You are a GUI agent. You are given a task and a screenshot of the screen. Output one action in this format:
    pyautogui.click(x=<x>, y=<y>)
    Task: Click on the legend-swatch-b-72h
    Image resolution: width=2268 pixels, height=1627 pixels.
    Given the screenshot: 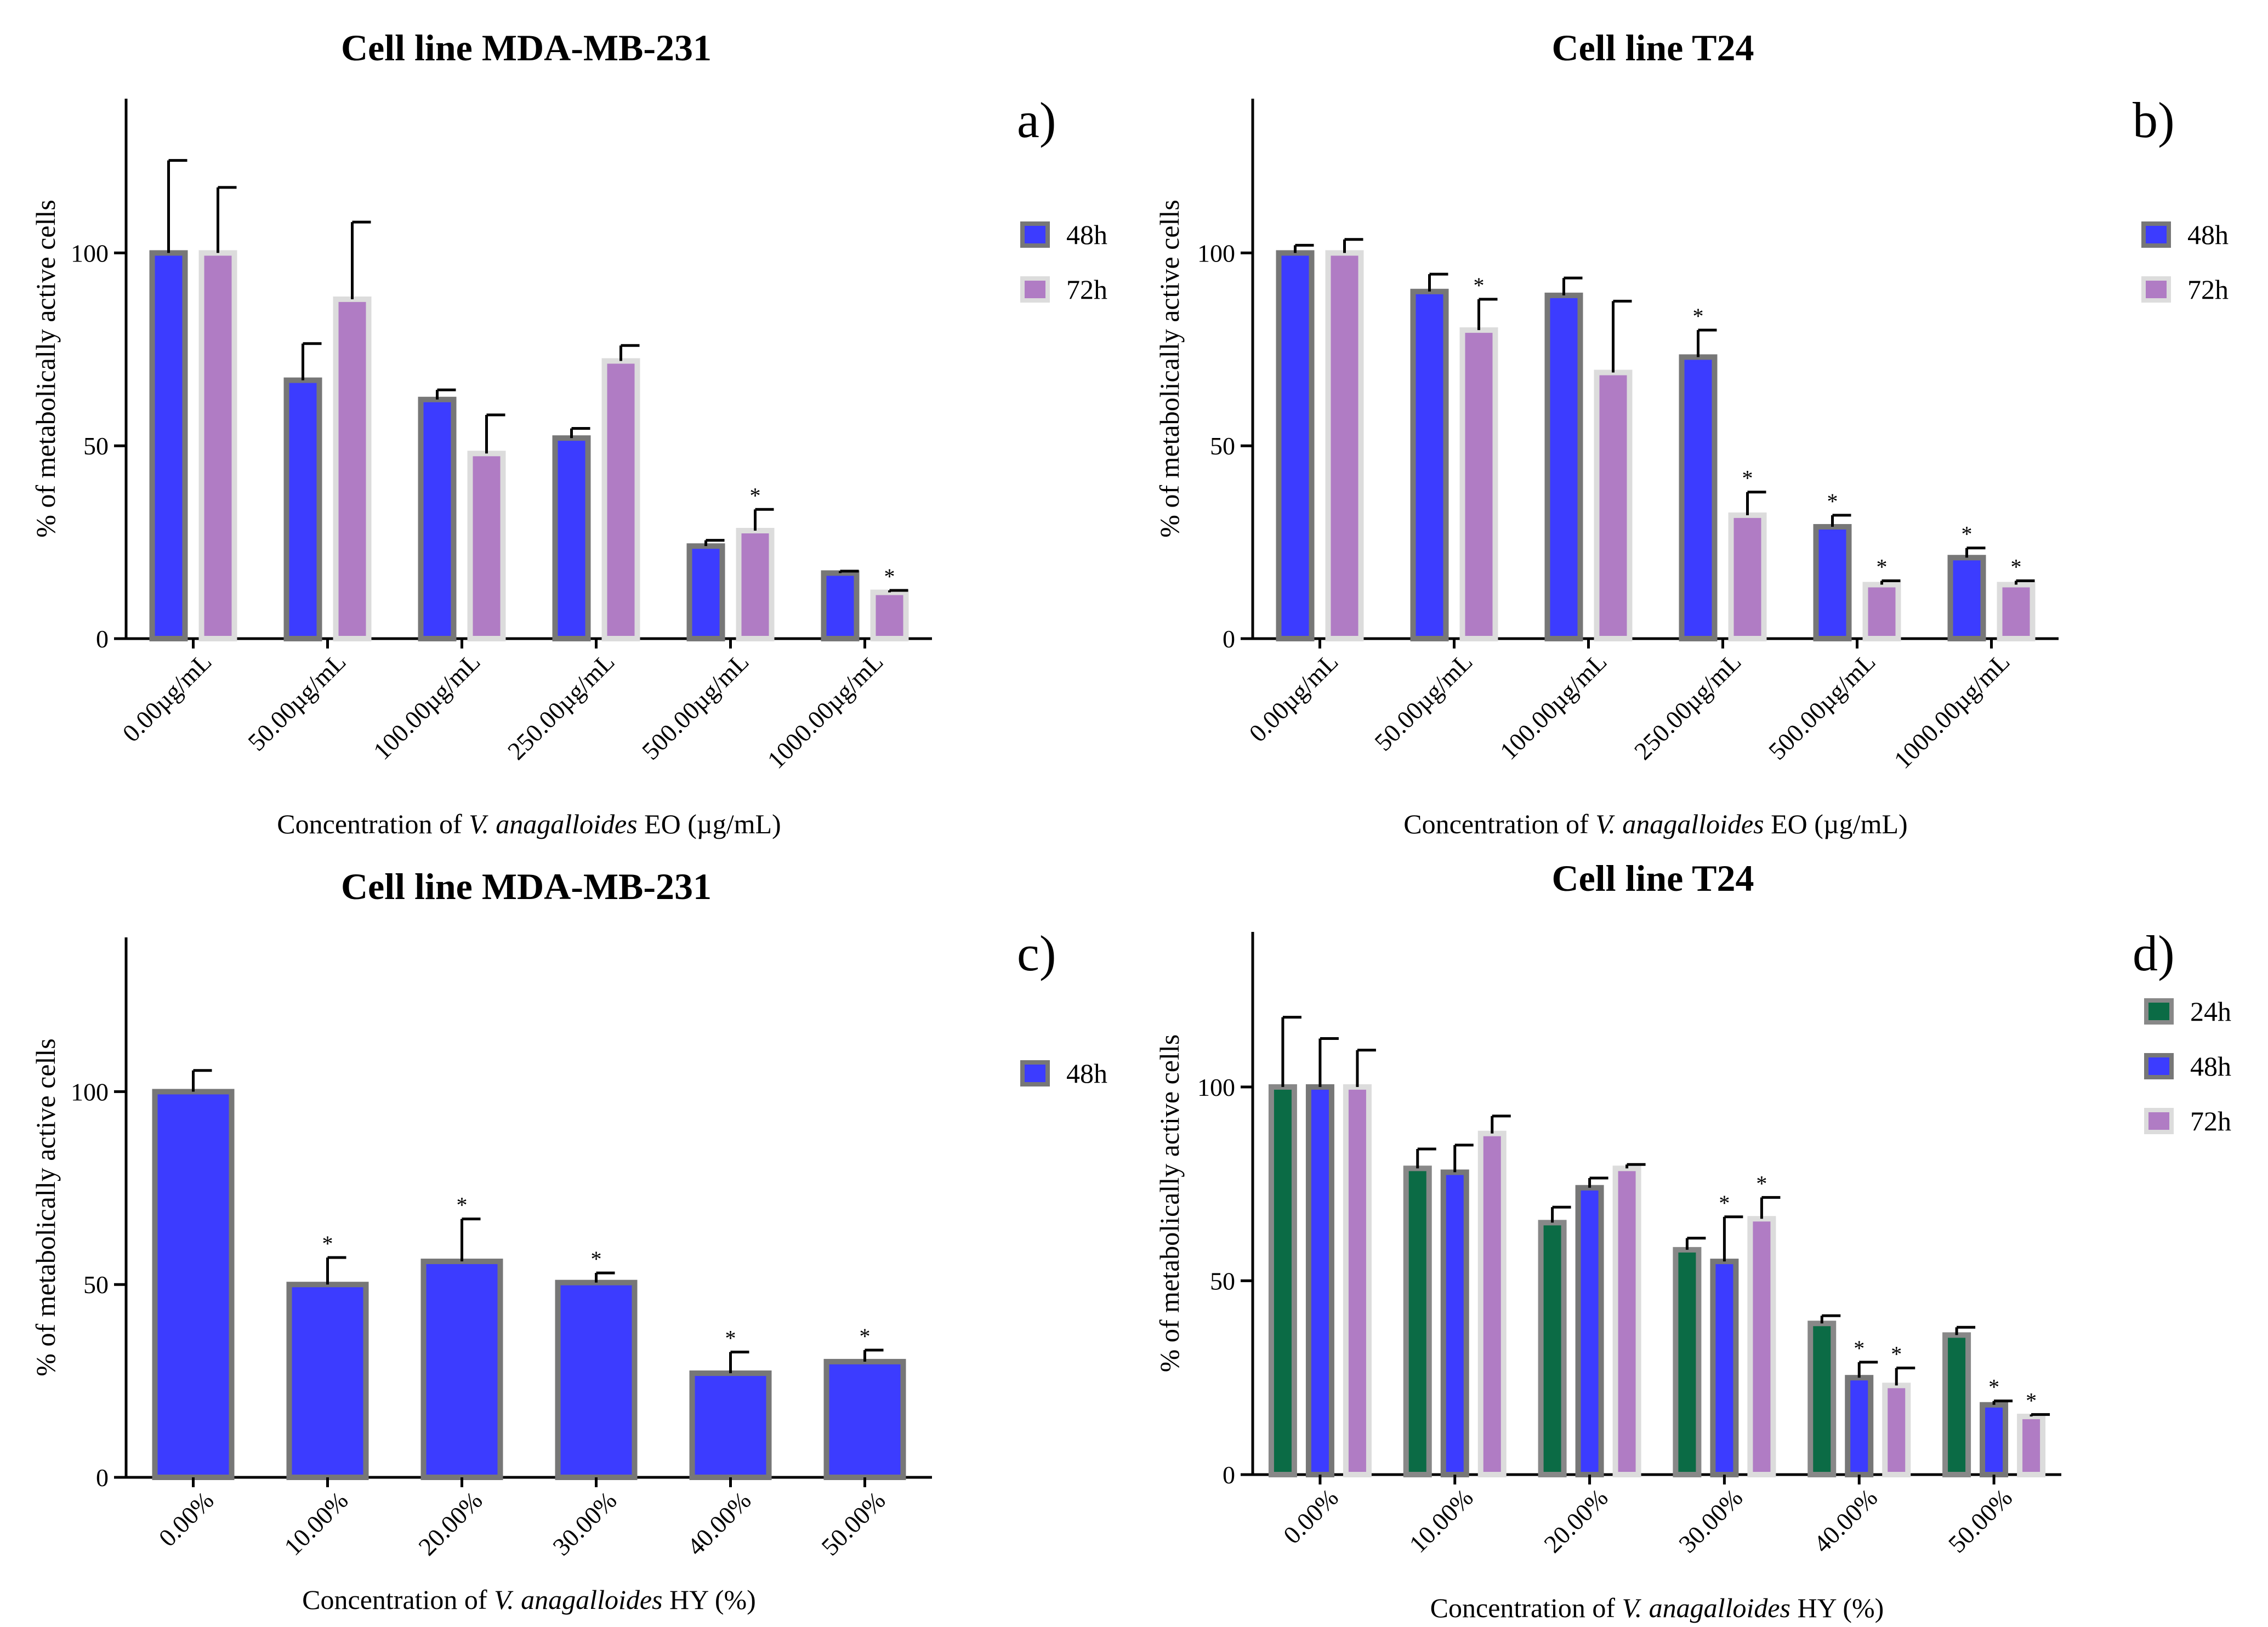 What is the action you would take?
    pyautogui.click(x=2156, y=290)
    